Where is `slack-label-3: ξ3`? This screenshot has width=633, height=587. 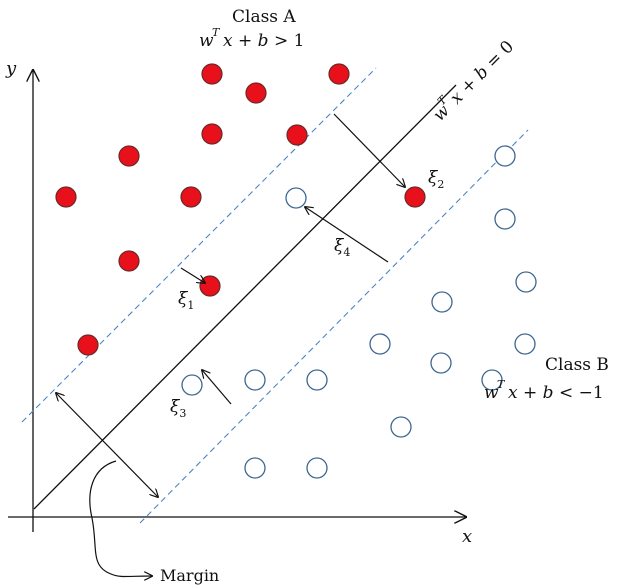
slack-label-3: ξ3 is located at coordinates (178, 408).